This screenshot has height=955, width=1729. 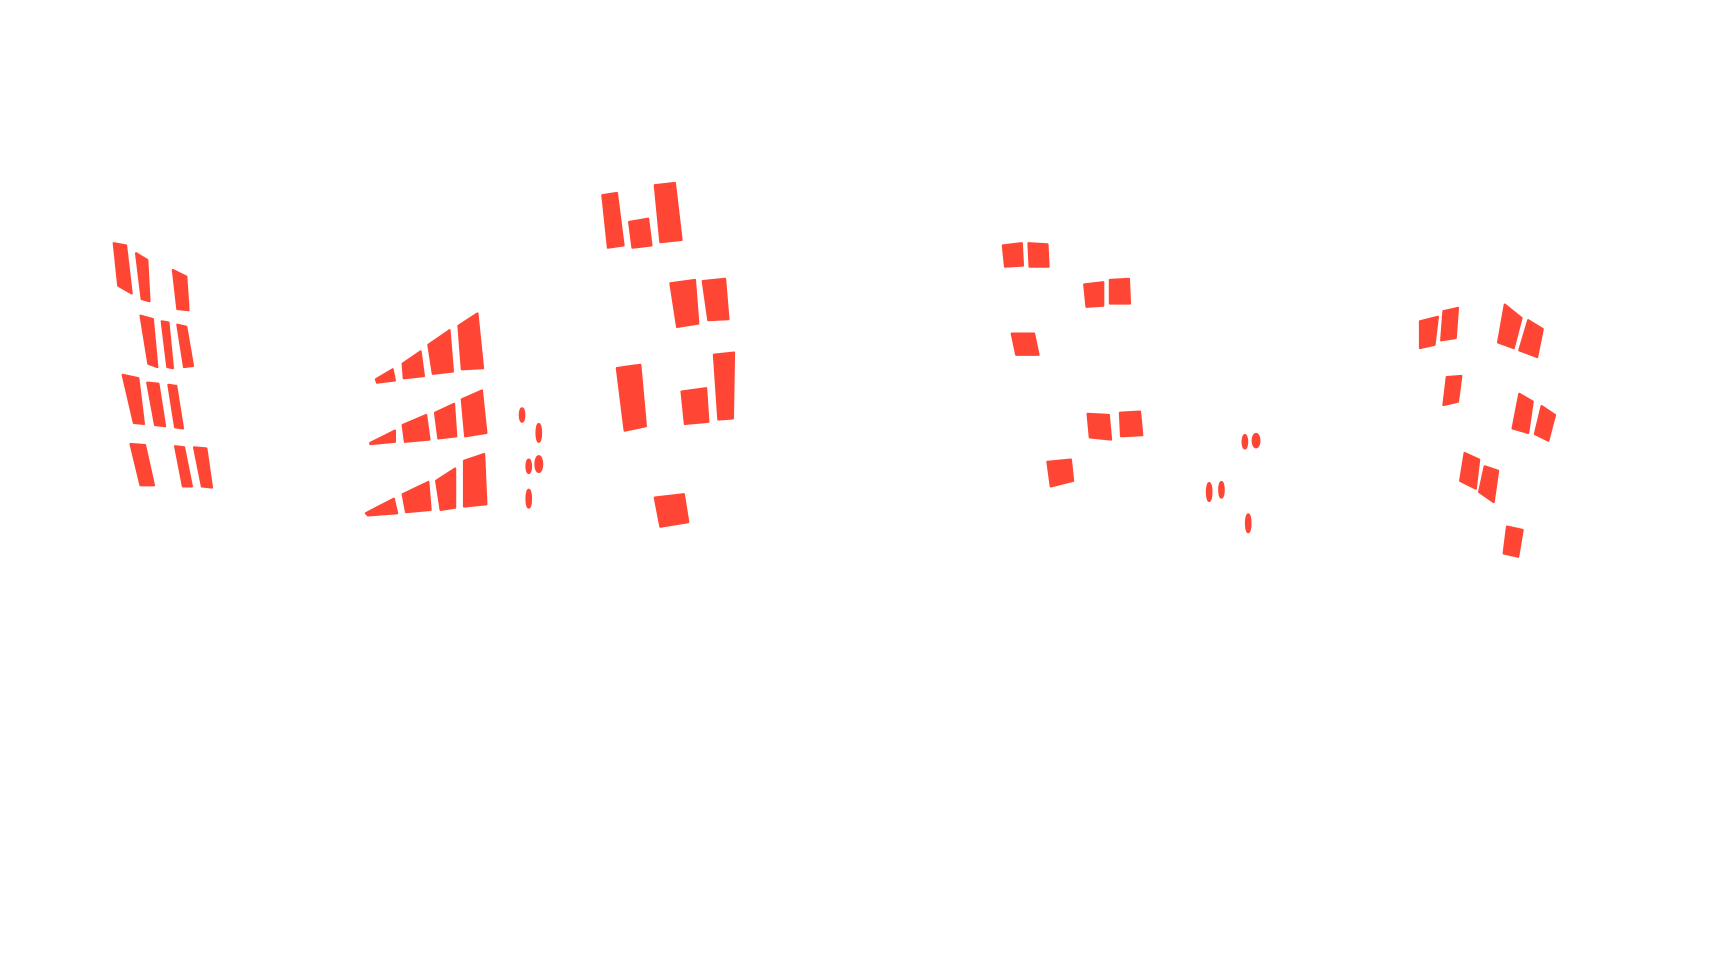 I want to click on building-right-windows, so click(x=1487, y=430).